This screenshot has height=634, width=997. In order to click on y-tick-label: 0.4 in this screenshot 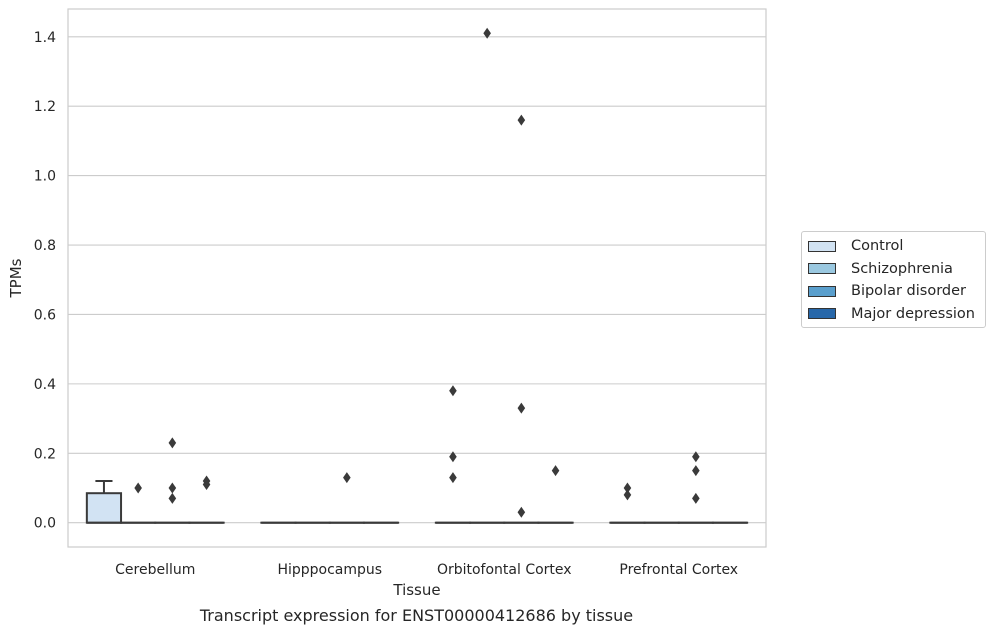, I will do `click(45, 385)`.